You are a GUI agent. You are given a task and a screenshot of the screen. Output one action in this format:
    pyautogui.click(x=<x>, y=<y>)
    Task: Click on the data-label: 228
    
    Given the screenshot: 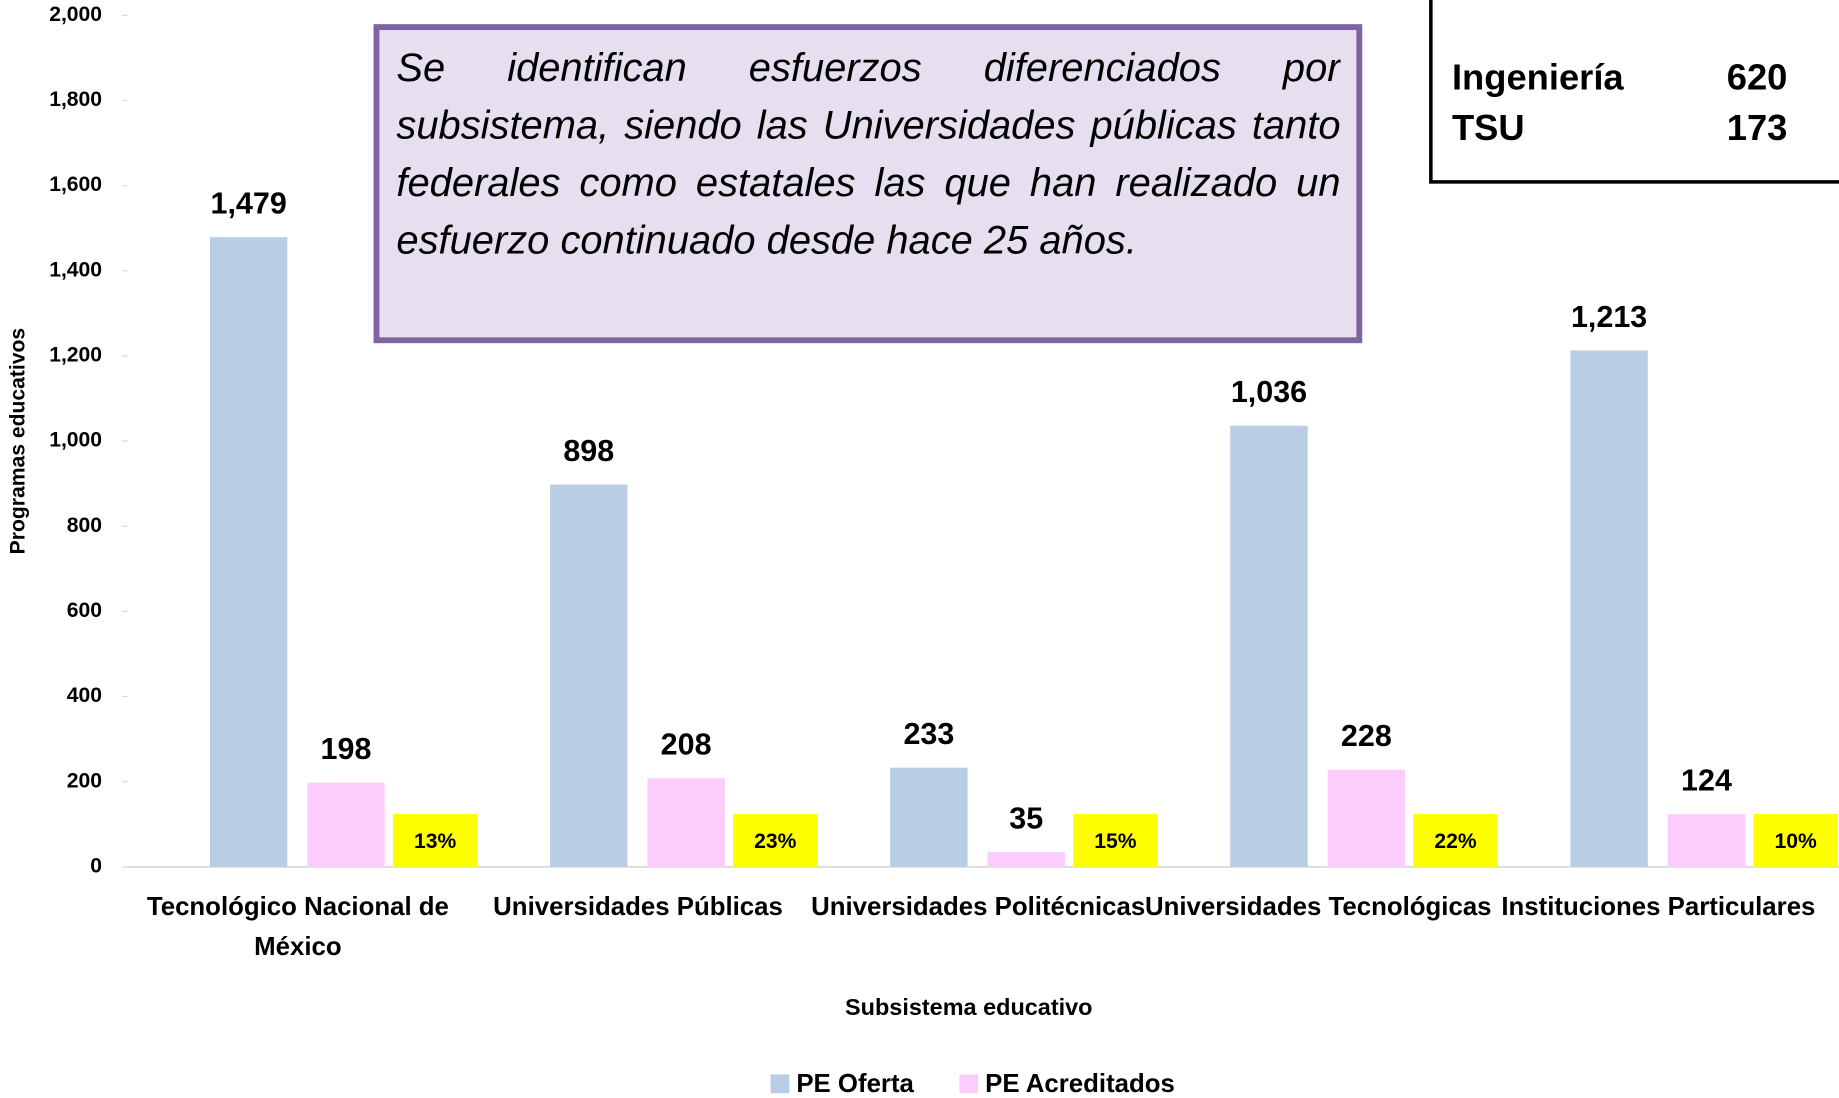 What is the action you would take?
    pyautogui.click(x=1366, y=736)
    